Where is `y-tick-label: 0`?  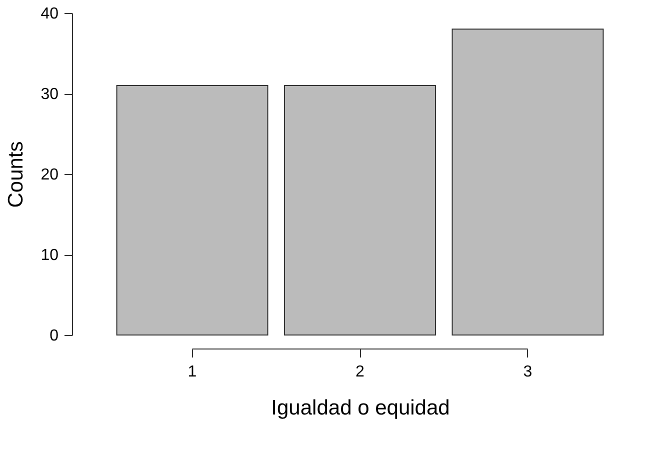
y-tick-label: 0 is located at coordinates (54, 336).